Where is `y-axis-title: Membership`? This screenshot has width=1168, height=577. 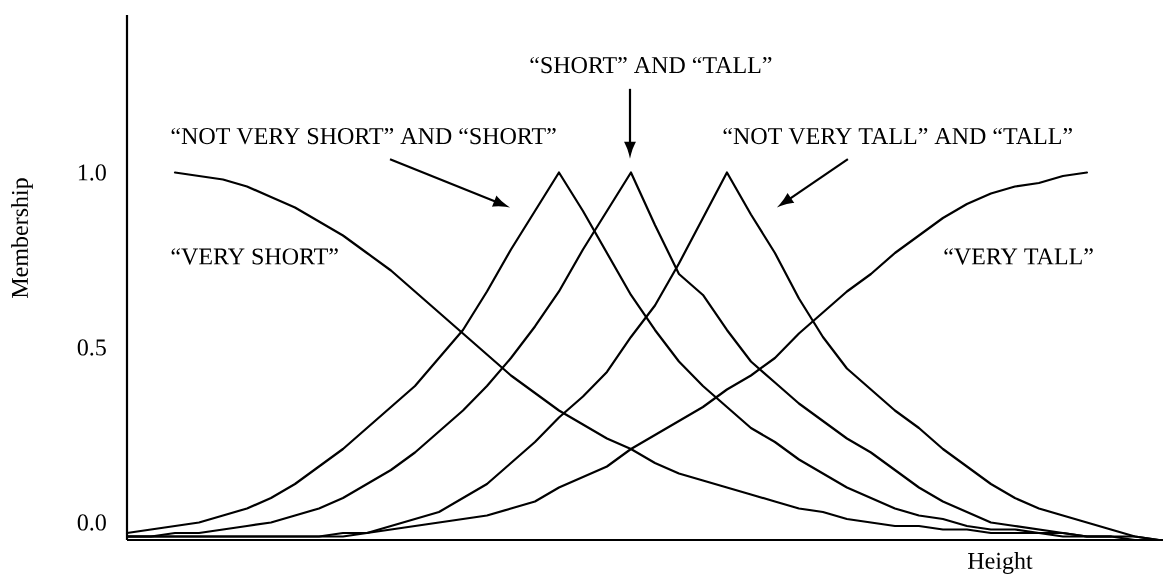 y-axis-title: Membership is located at coordinates (22, 238).